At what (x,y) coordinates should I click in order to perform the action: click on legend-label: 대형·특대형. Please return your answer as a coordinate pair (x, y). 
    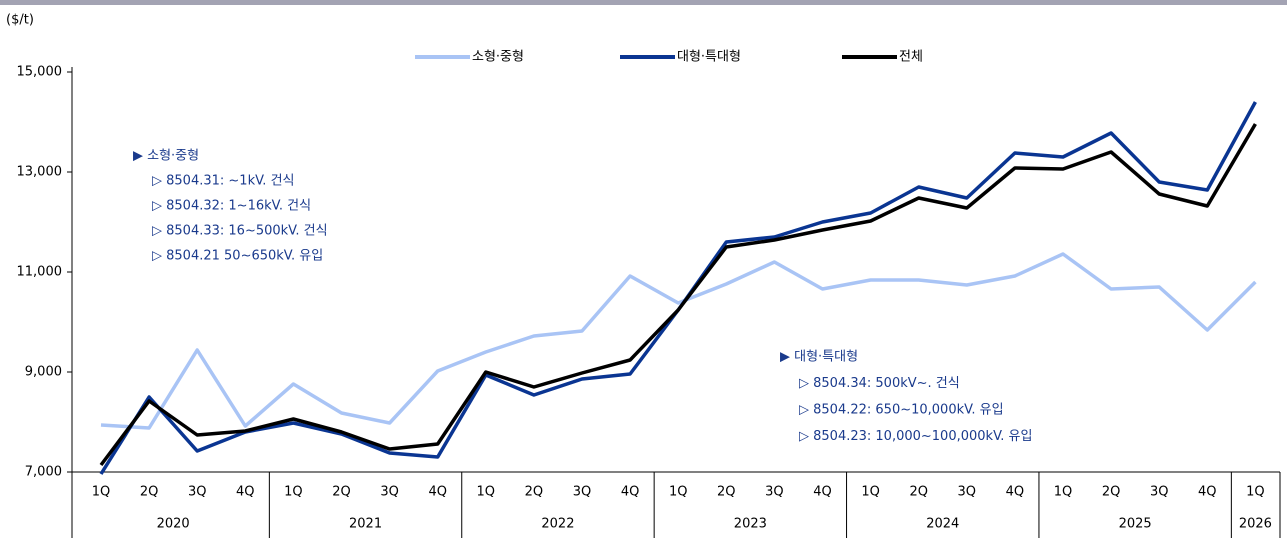
    Looking at the image, I should click on (709, 57).